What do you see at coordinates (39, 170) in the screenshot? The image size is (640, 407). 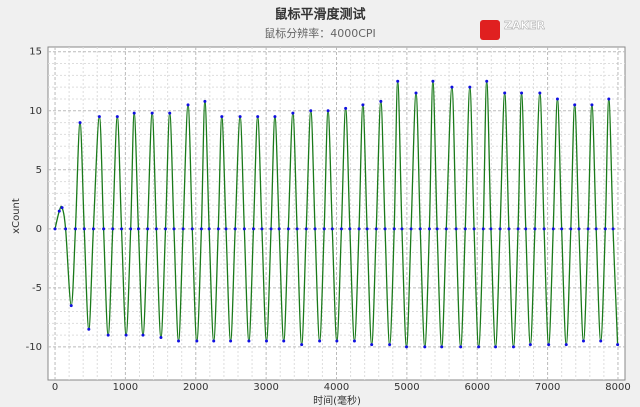 I see `y-tick-label: 5` at bounding box center [39, 170].